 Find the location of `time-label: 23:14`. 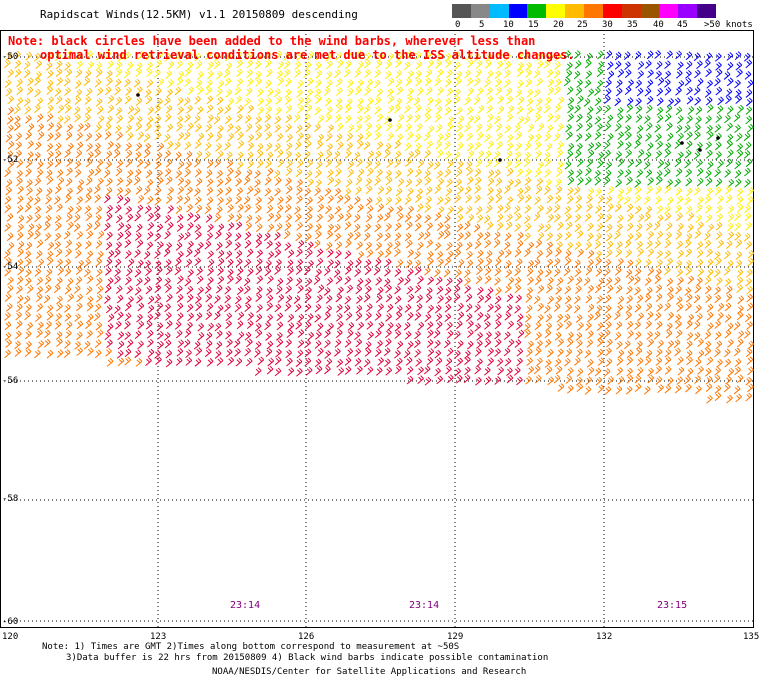

time-label: 23:14 is located at coordinates (424, 605).